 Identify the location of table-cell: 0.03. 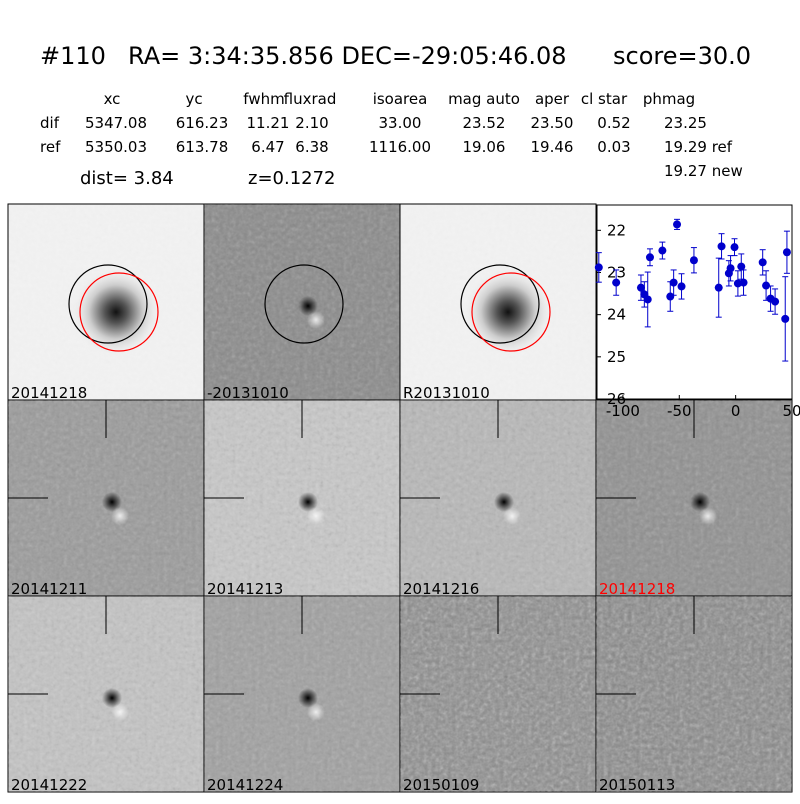
(613, 147).